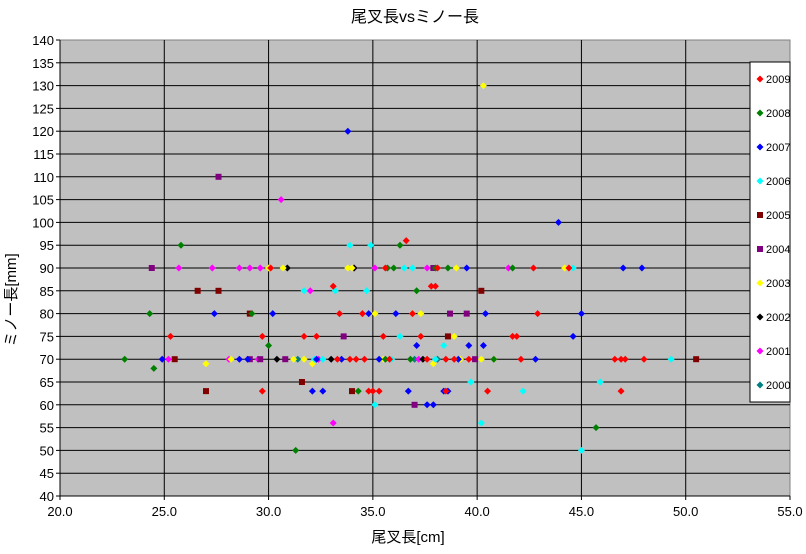  I want to click on legend-box, so click(770, 232).